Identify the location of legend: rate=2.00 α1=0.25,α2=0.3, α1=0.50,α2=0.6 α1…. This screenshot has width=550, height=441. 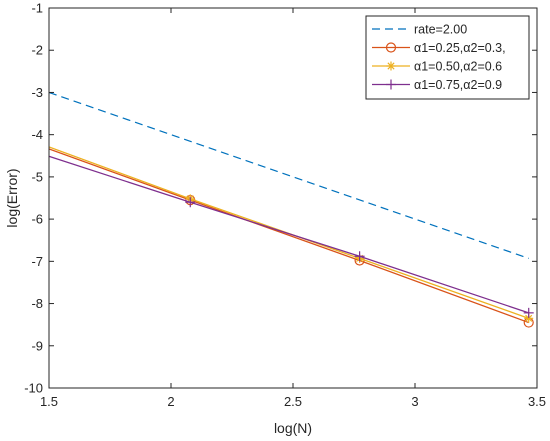
(447, 57).